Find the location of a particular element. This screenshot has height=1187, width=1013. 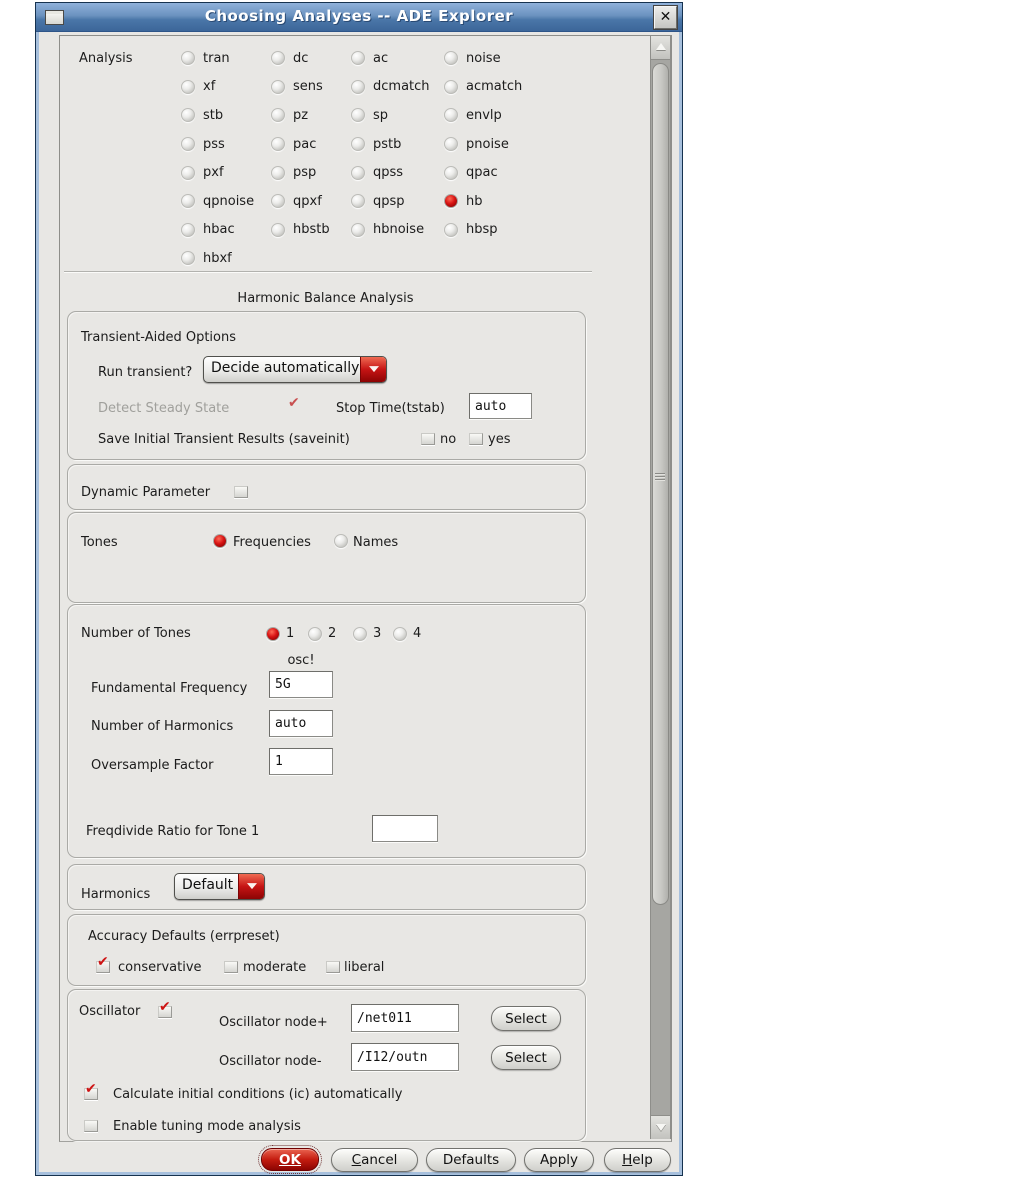

freqdivide-input is located at coordinates (405, 828).